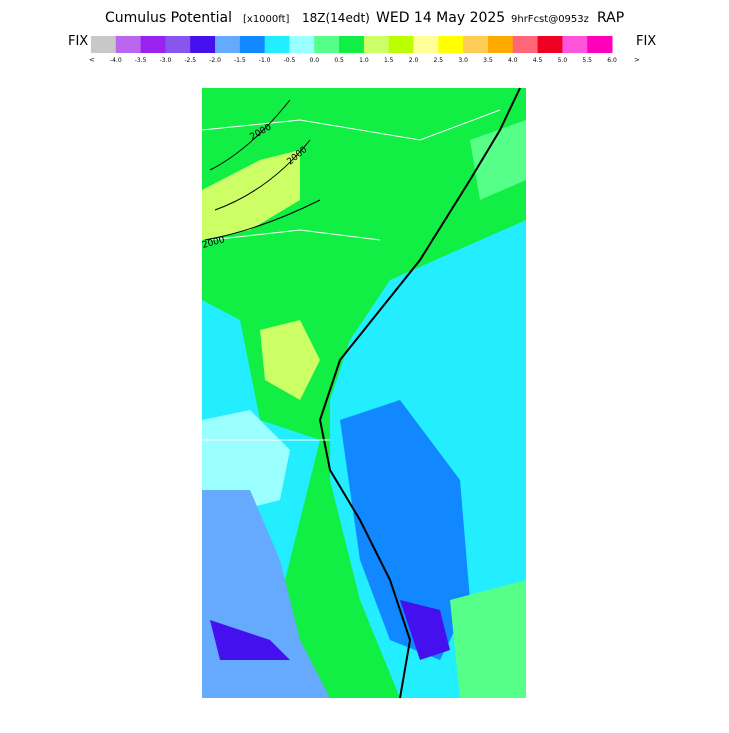 Image resolution: width=729 pixels, height=733 pixels. Describe the element at coordinates (265, 60) in the screenshot. I see `colorbar-label: -1.0` at that location.